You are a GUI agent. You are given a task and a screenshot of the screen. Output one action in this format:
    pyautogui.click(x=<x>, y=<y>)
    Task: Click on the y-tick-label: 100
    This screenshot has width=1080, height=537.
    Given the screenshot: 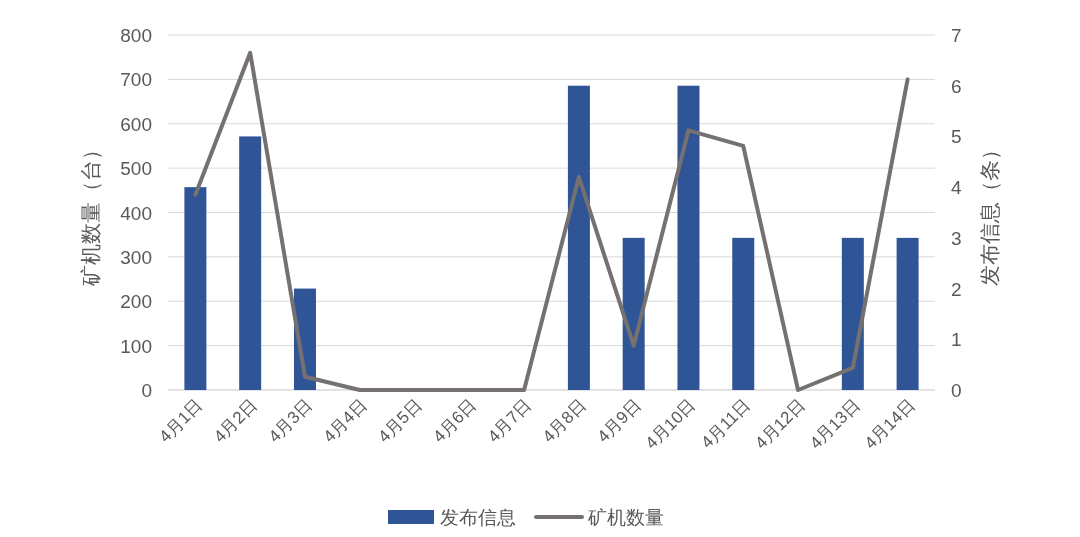 What is the action you would take?
    pyautogui.click(x=136, y=346)
    